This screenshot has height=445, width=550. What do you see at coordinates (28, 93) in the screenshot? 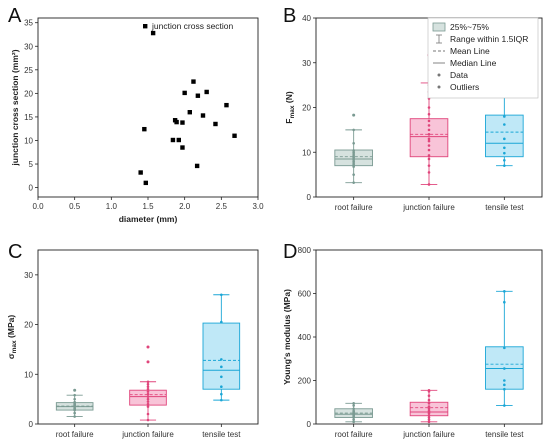
I see `y-tick-label-A: 20` at bounding box center [28, 93].